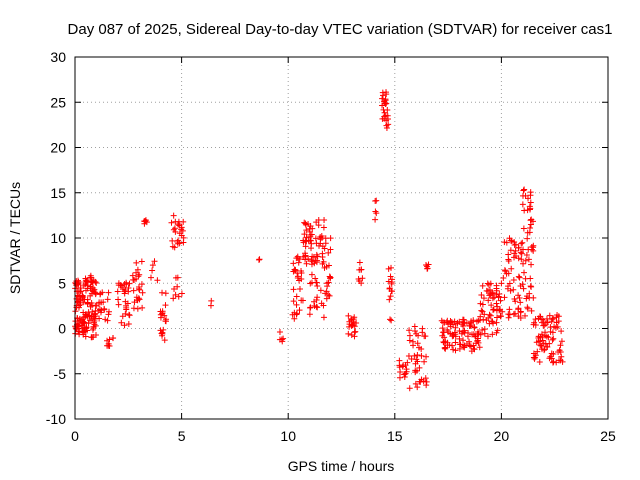  What do you see at coordinates (62, 329) in the screenshot?
I see `y-tick-label: 0` at bounding box center [62, 329].